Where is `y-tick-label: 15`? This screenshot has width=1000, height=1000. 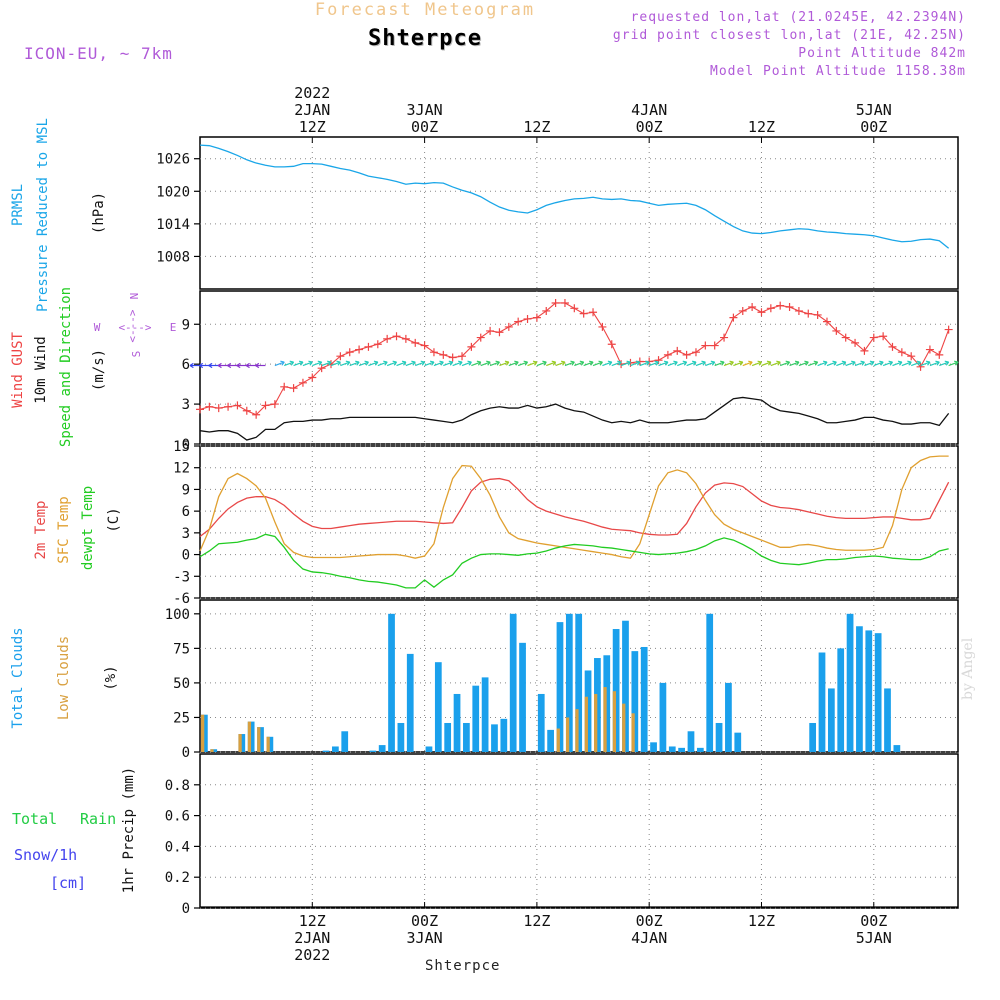 y-tick-label: 15 is located at coordinates (181, 447).